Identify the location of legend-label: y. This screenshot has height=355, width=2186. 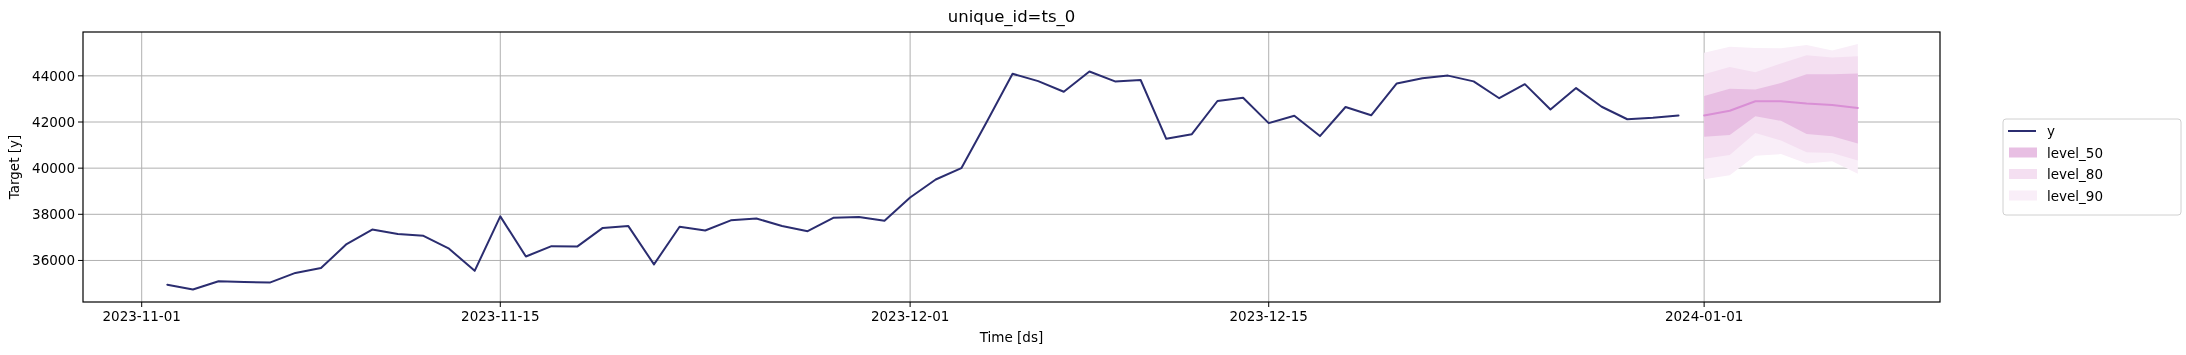
(2051, 131).